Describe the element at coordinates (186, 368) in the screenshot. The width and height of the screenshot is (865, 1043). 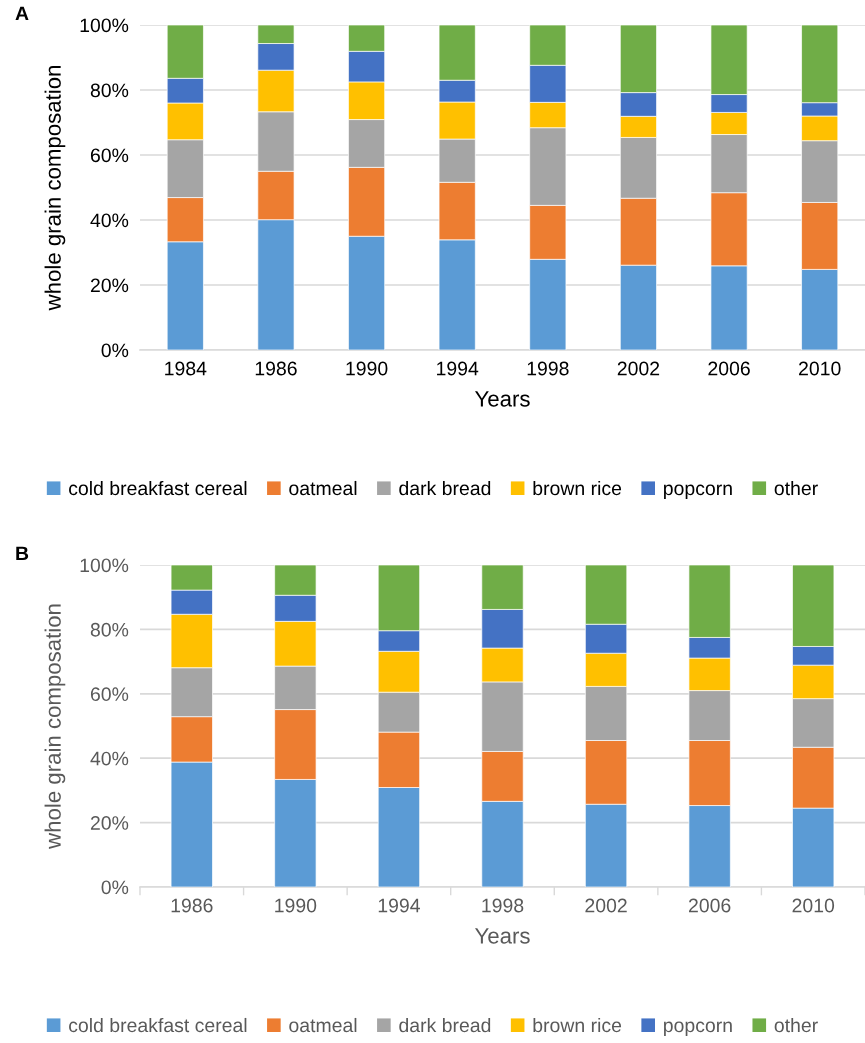
I see `x-tick-label: 1984` at that location.